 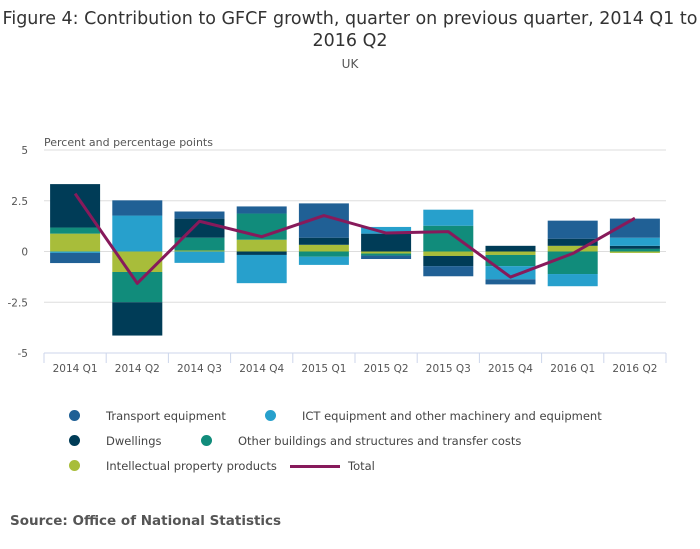 I want to click on chart-subtitle: UK, so click(x=350, y=64).